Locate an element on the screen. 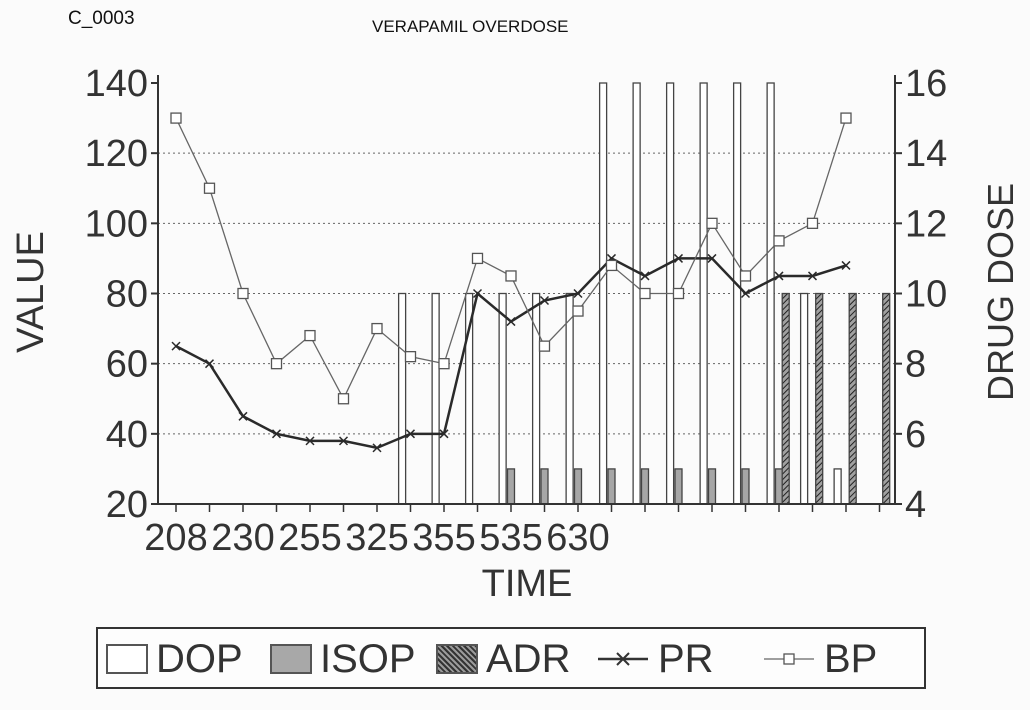 Image resolution: width=1030 pixels, height=710 pixels. y-tick-label-right: 14 is located at coordinates (926, 154).